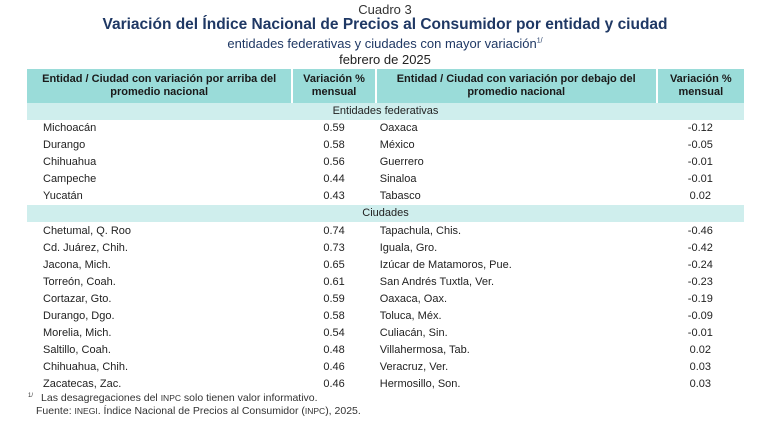 The height and width of the screenshot is (423, 770). I want to click on below-variation-cell: -0.19, so click(700, 298).